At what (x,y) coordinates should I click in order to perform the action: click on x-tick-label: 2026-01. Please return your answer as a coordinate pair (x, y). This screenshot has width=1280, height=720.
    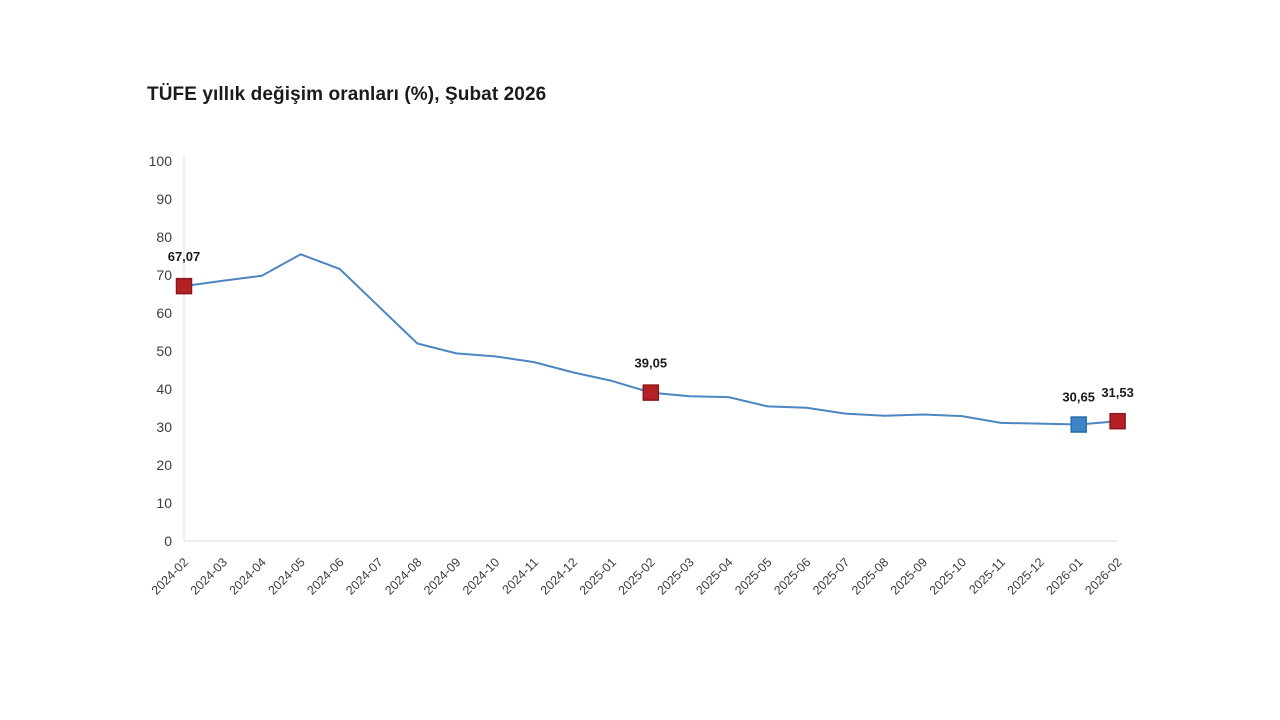
    Looking at the image, I should click on (1064, 576).